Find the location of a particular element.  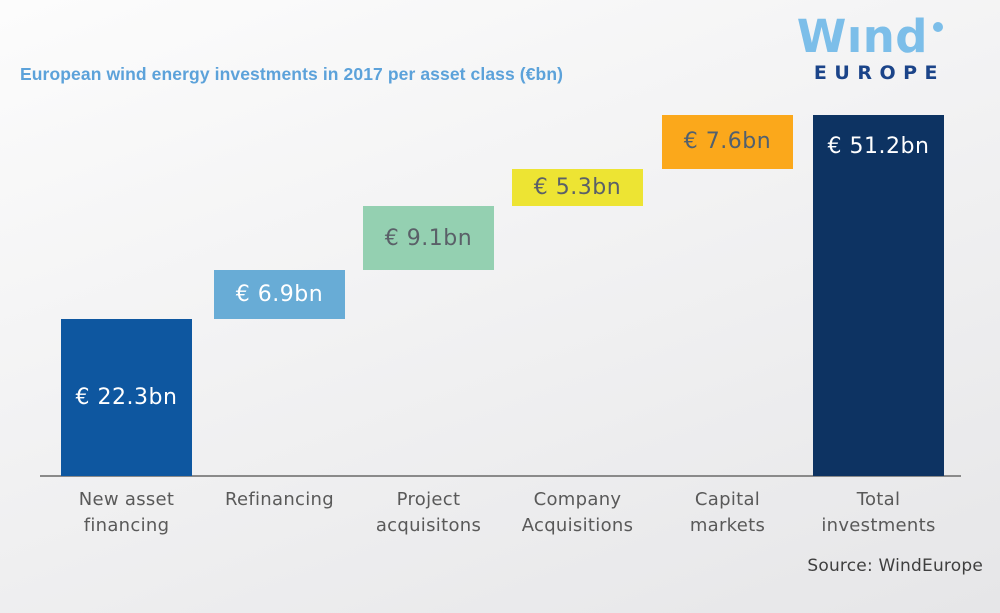

bar-project-acquisitons: € 9.1bn is located at coordinates (428, 238).